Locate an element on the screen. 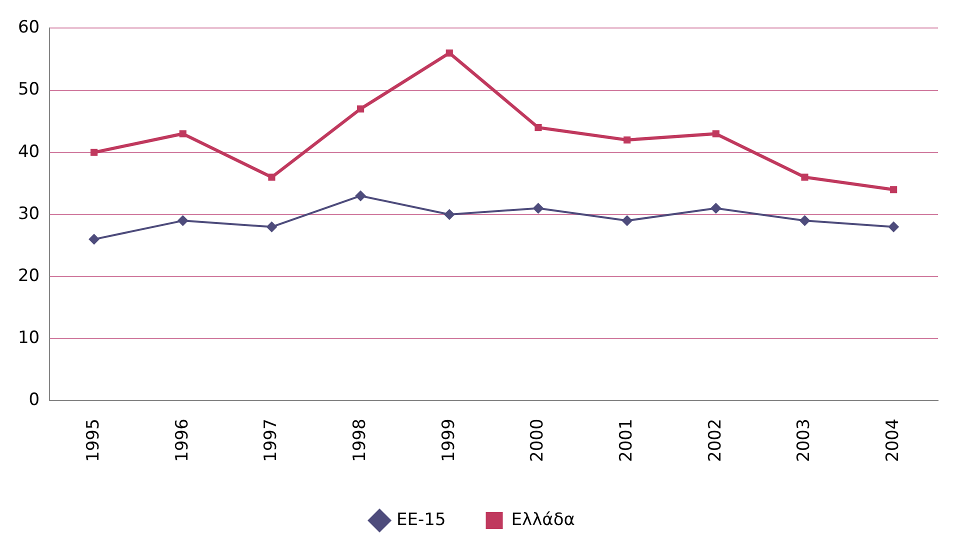 The image size is (954, 547). y-tick-label: 50 is located at coordinates (29, 90).